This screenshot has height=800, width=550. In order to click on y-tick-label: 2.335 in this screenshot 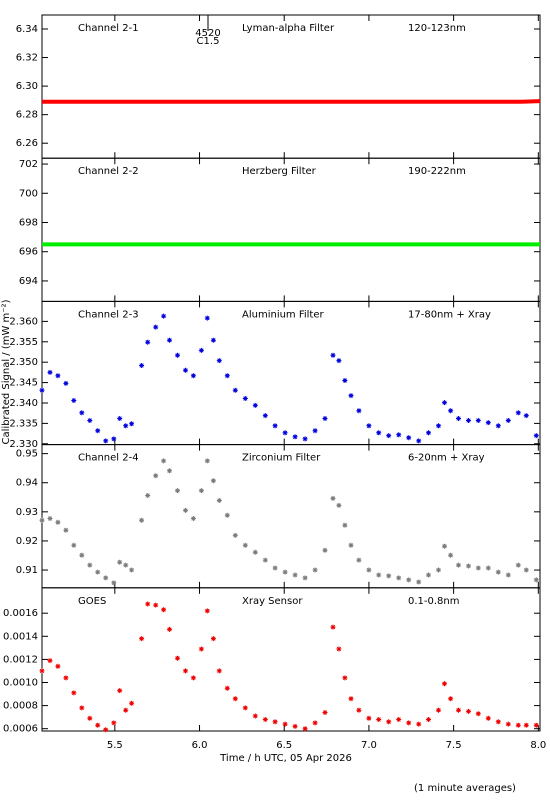, I will do `click(23, 423)`.